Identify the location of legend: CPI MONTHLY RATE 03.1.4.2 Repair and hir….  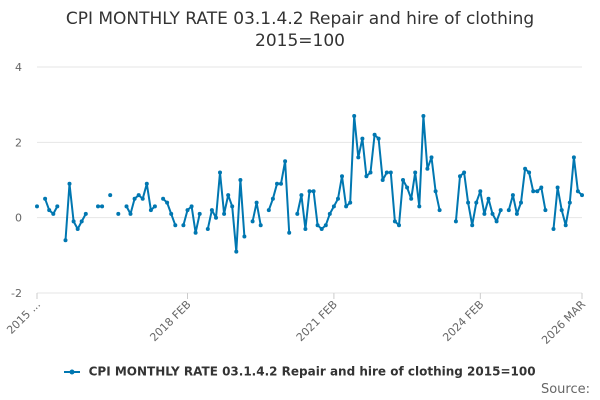
(300, 371).